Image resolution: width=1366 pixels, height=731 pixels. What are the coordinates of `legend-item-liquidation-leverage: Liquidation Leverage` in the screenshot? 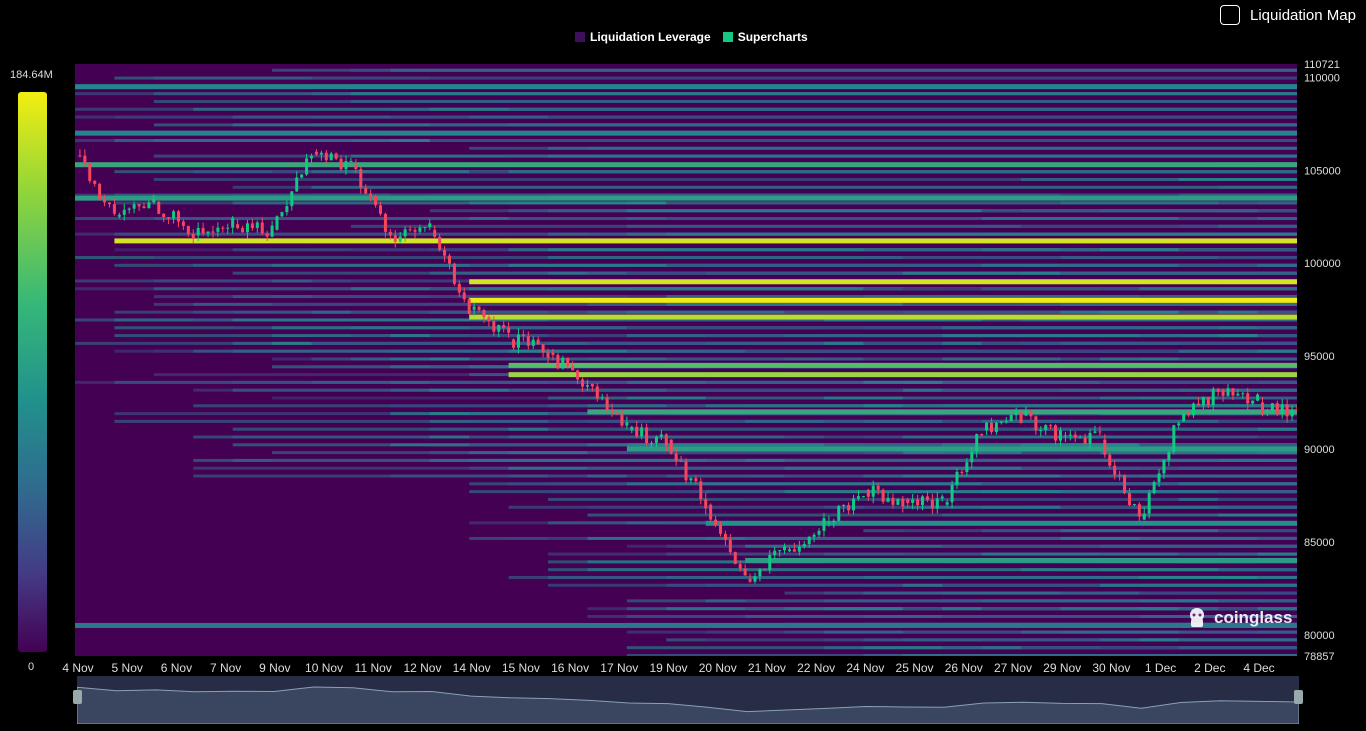 It's located at (643, 37).